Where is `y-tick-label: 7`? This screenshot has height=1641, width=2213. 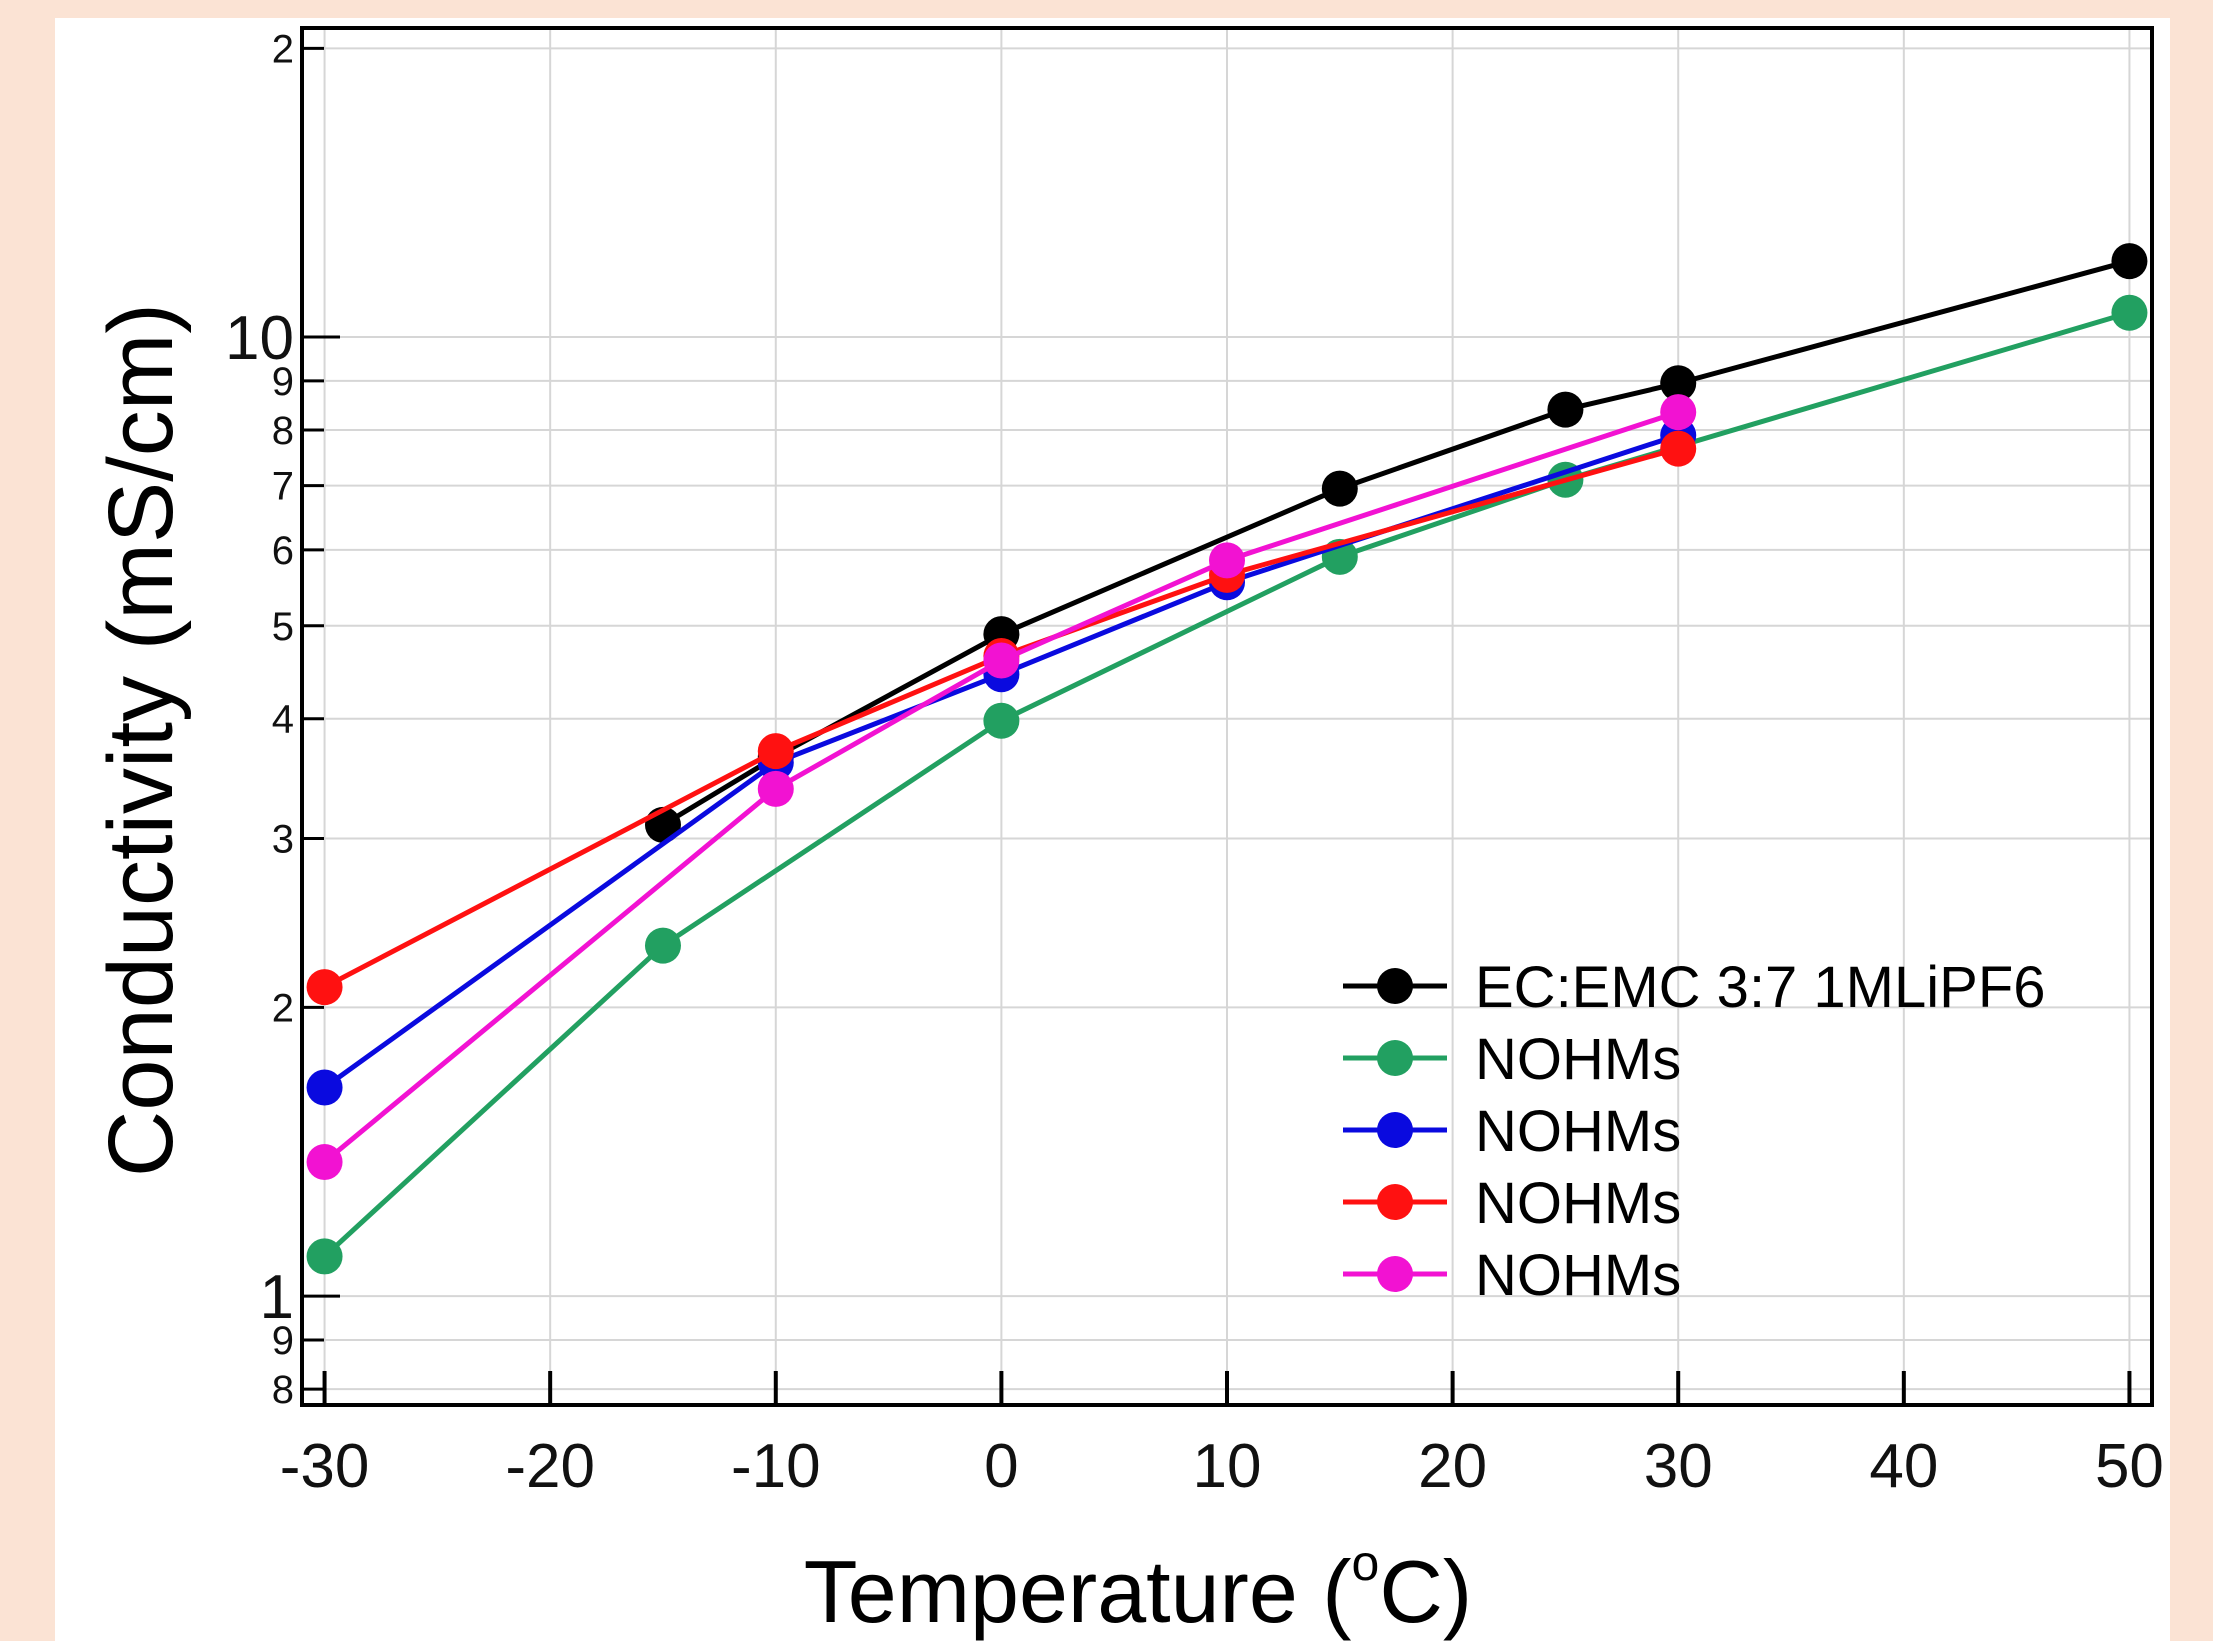
y-tick-label: 7 is located at coordinates (283, 487).